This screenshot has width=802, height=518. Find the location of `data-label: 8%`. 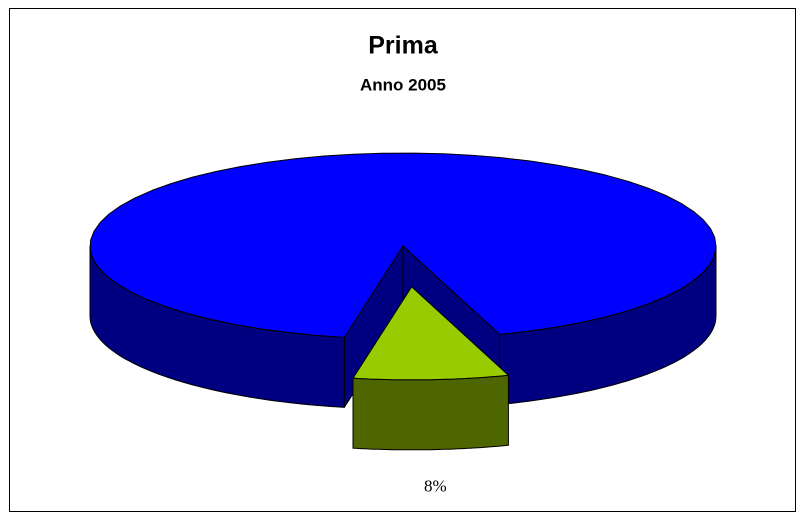

data-label: 8% is located at coordinates (435, 486).